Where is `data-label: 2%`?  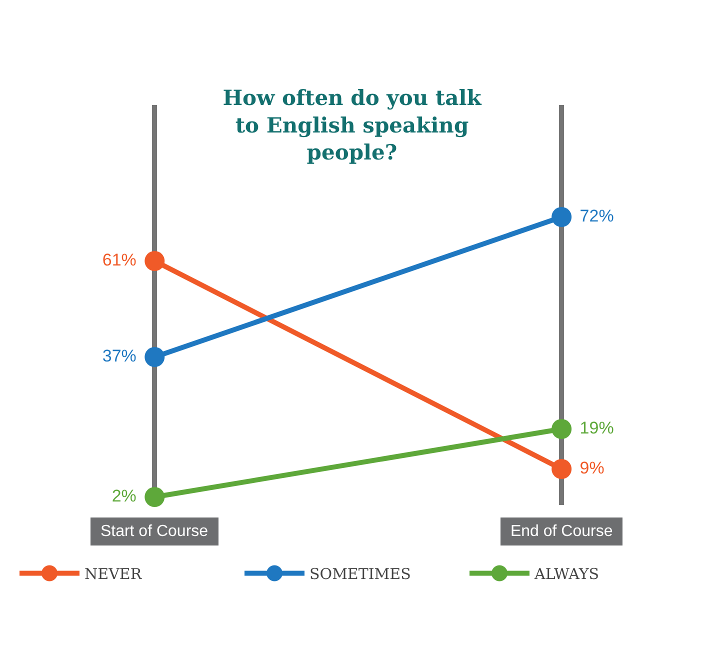 data-label: 2% is located at coordinates (124, 496).